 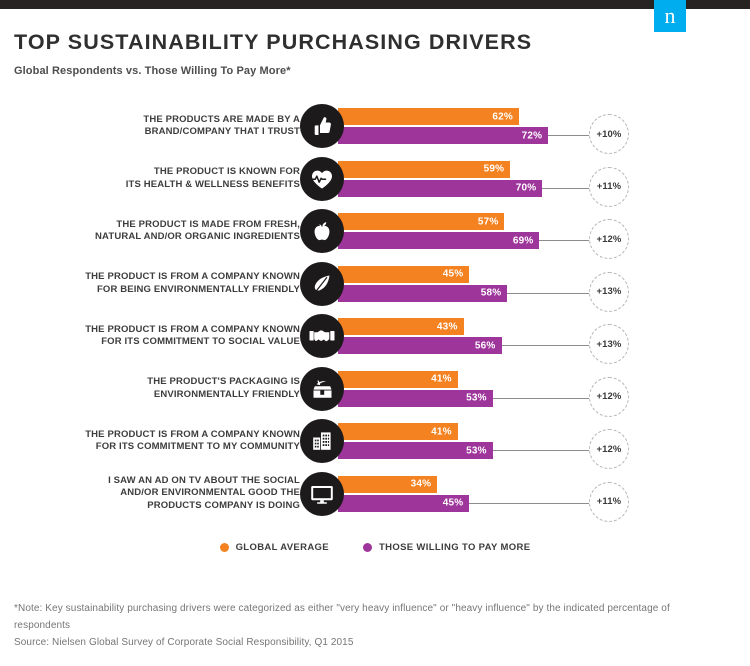 What do you see at coordinates (204, 480) in the screenshot?
I see `row-label-line: I SAW AN AD ON TV ABOUT THE SOCIAL` at bounding box center [204, 480].